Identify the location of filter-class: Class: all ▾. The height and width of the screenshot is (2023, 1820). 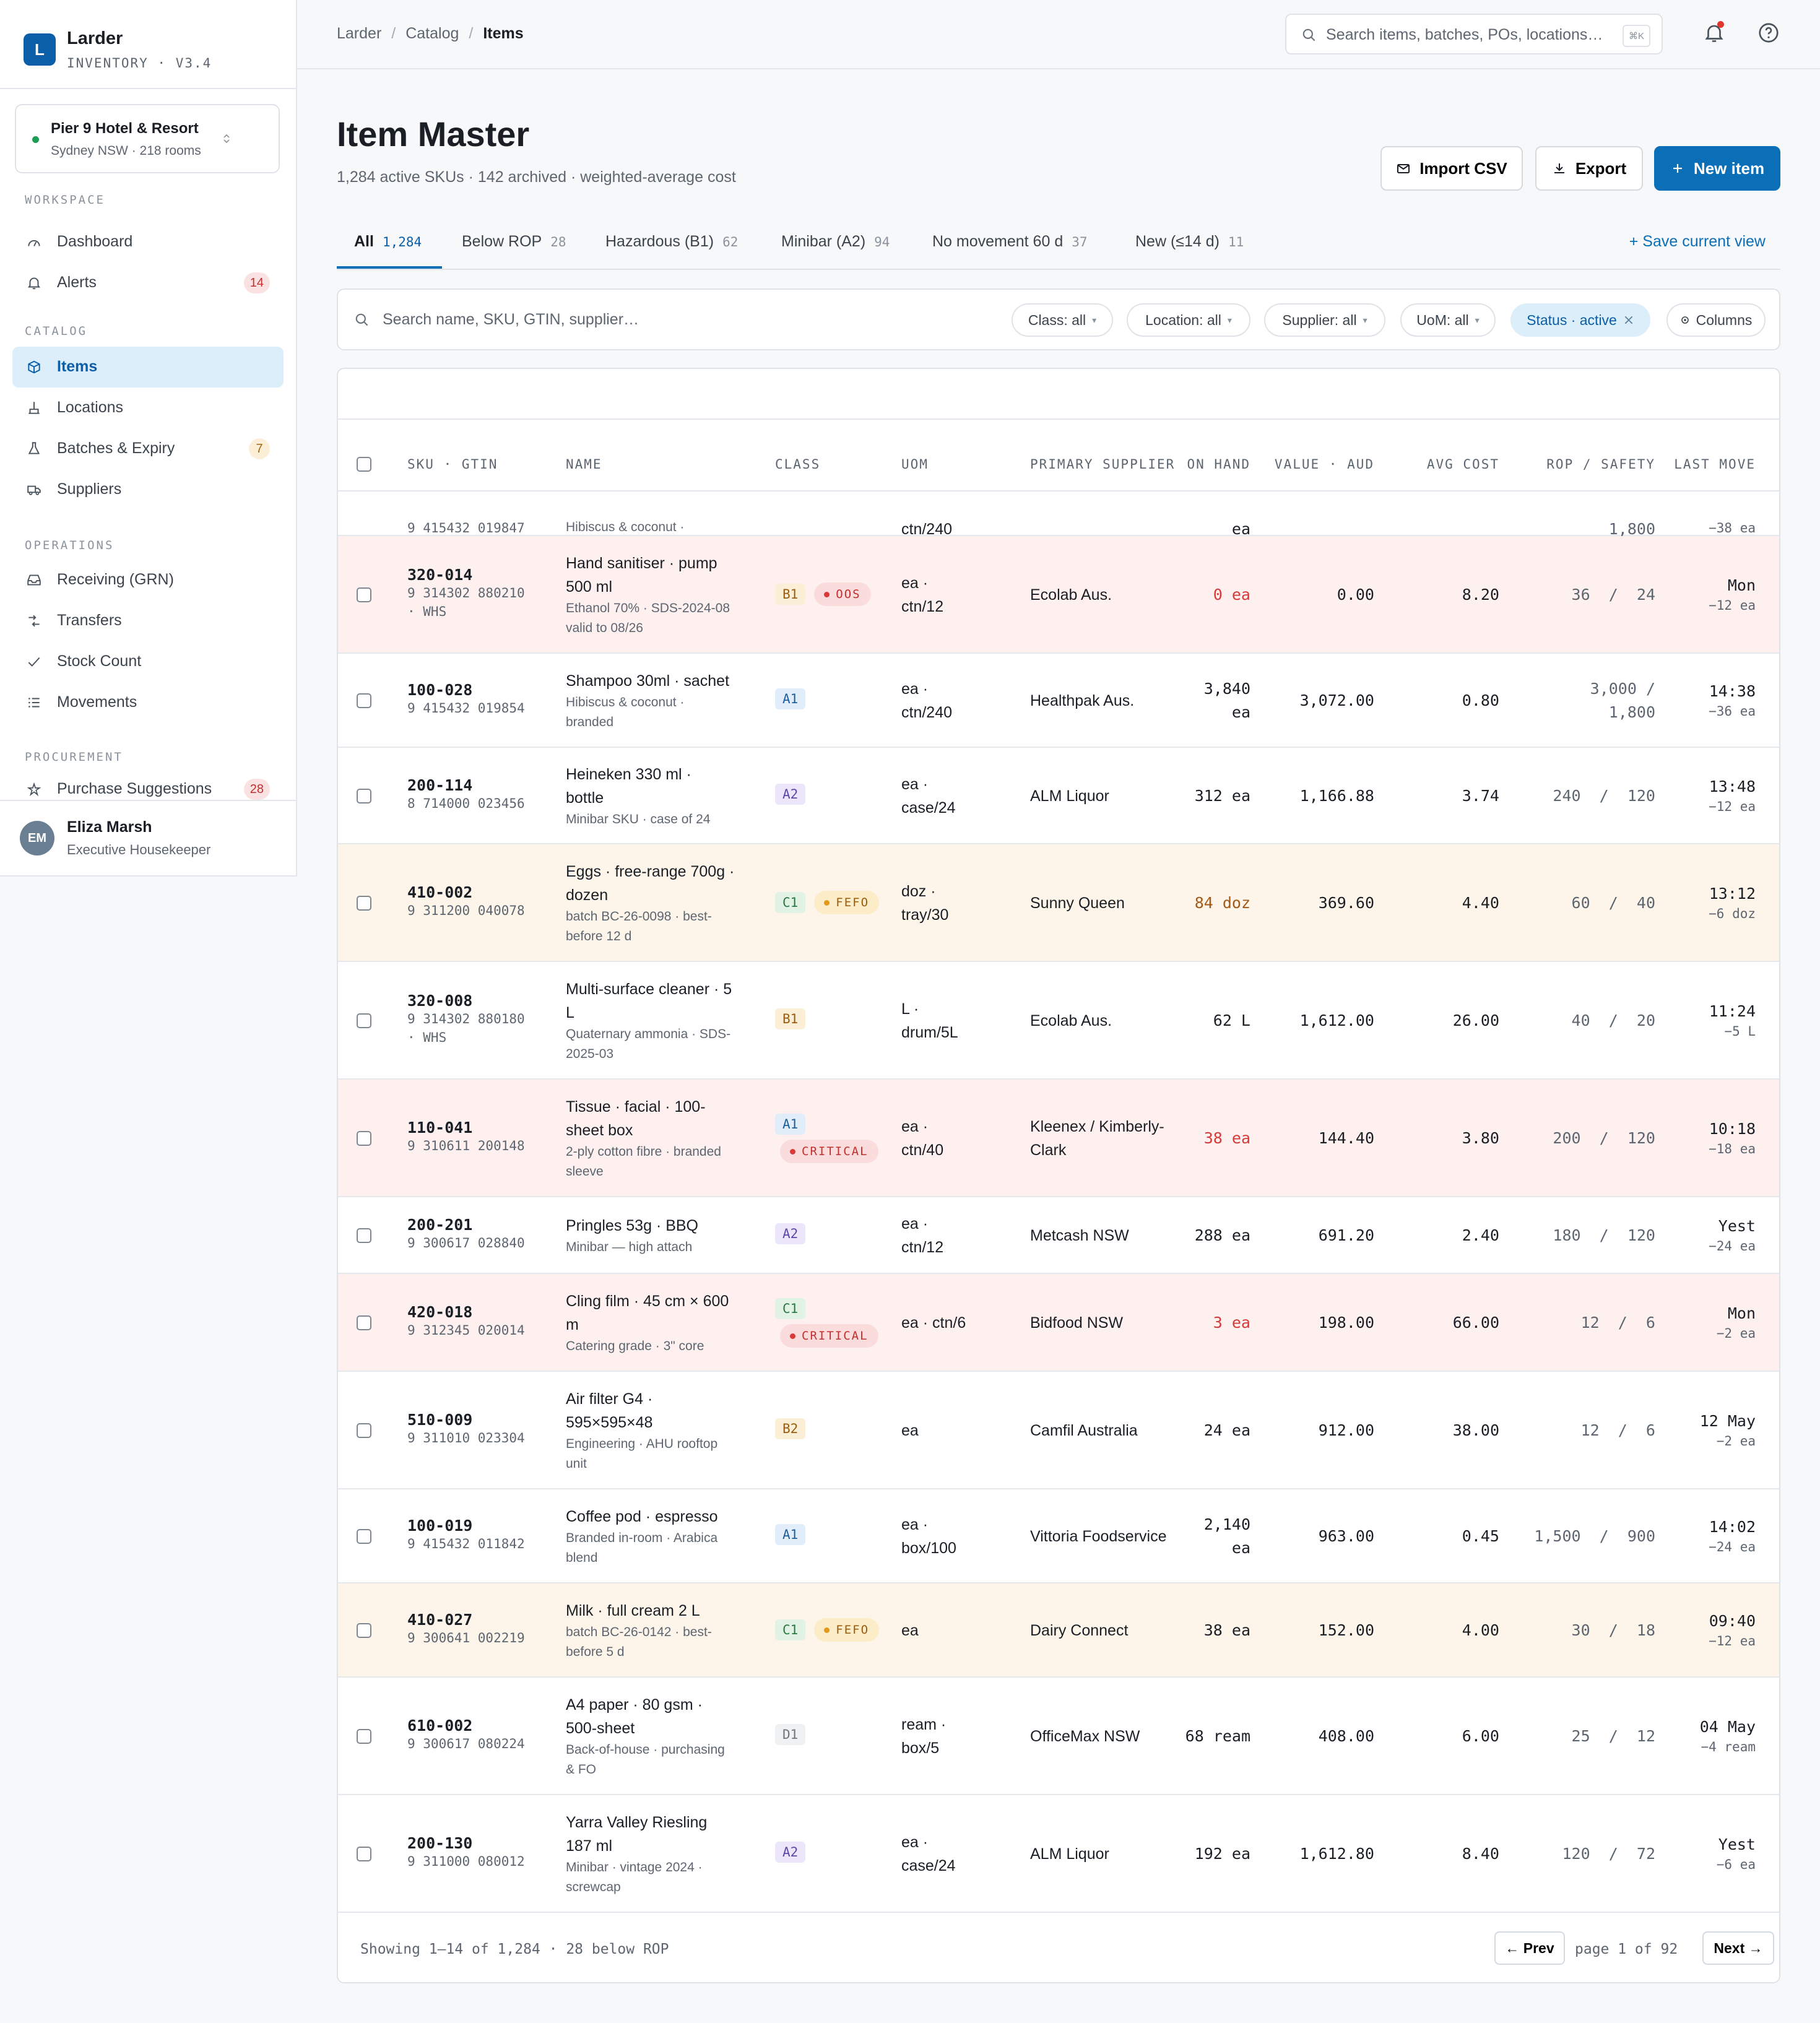
(1062, 320).